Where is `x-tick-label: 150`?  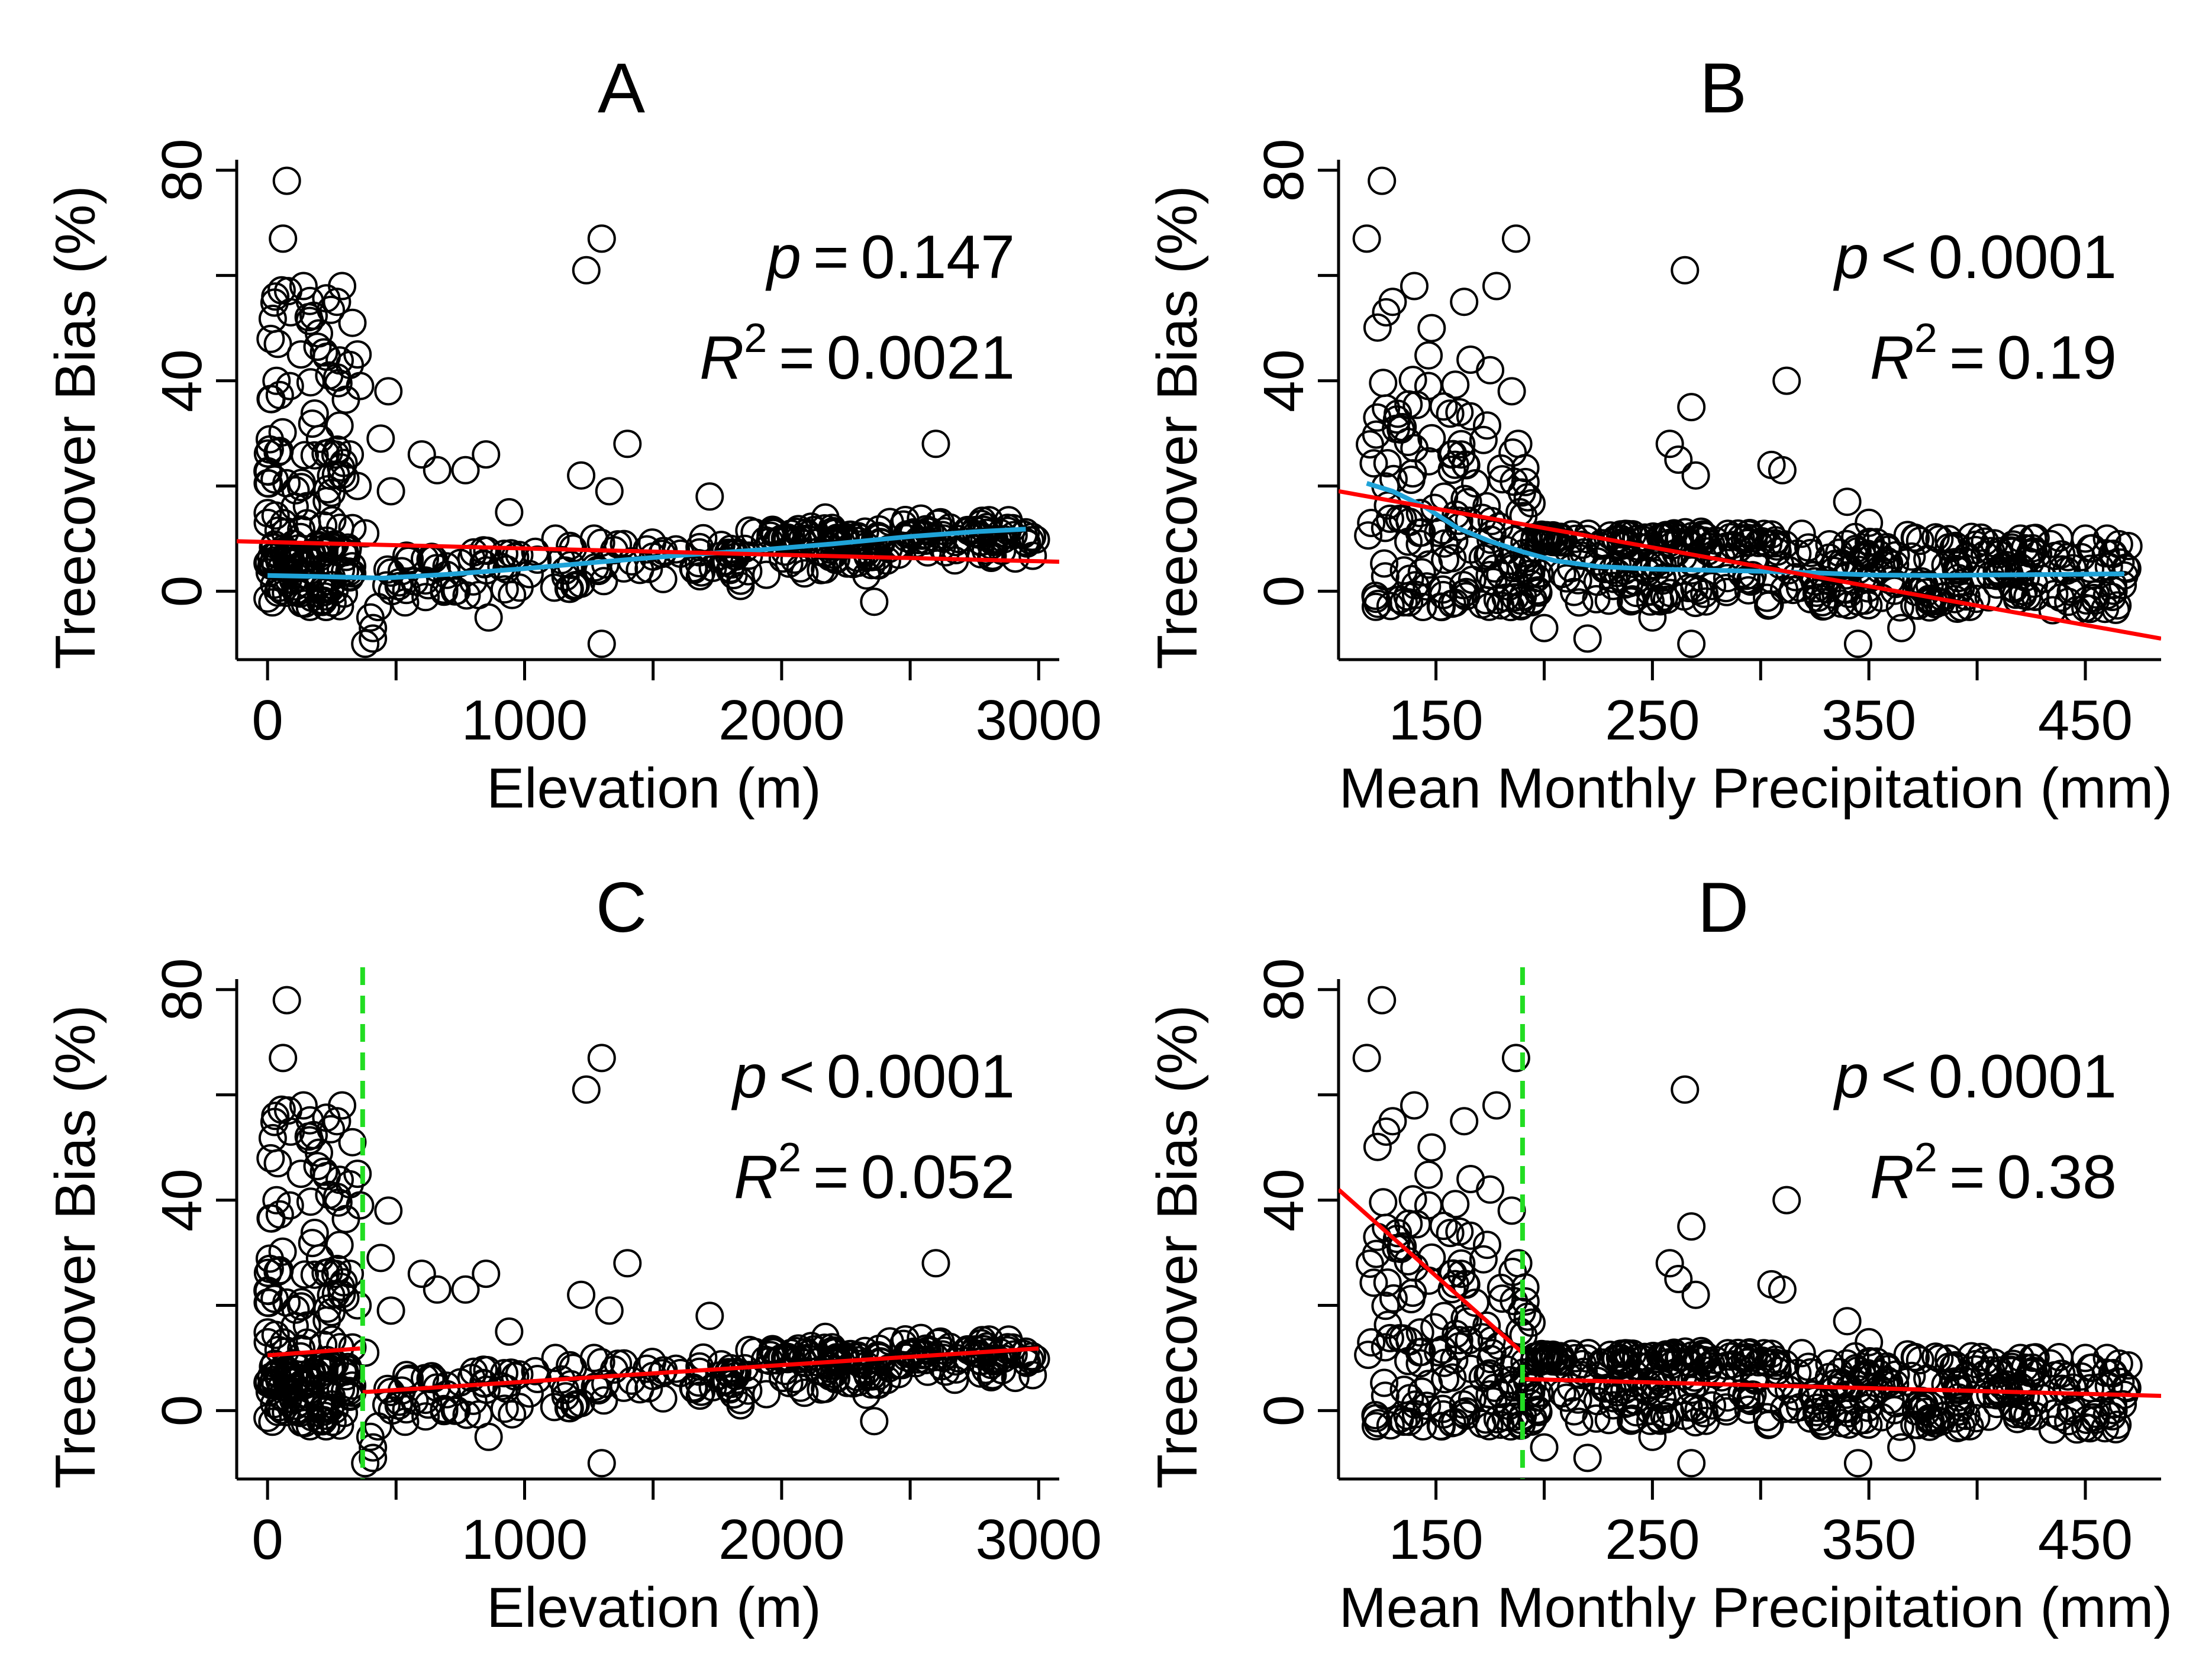
x-tick-label: 150 is located at coordinates (1436, 720).